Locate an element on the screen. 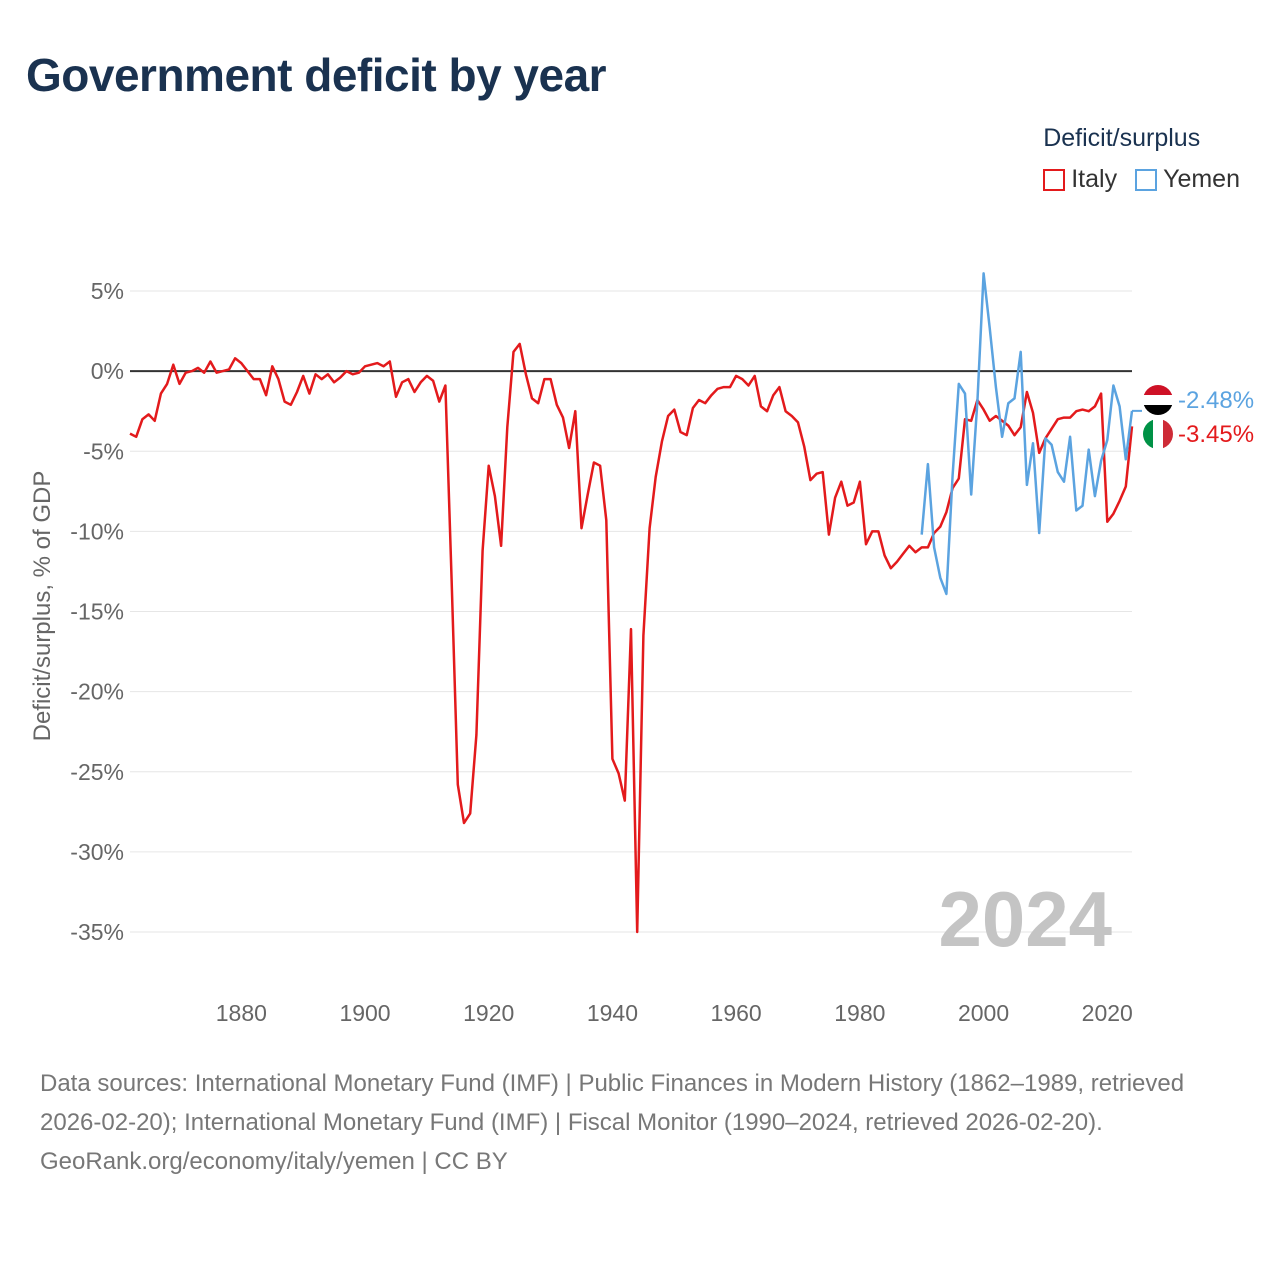 The width and height of the screenshot is (1280, 1280). year-watermark: 2024 is located at coordinates (1025, 919).